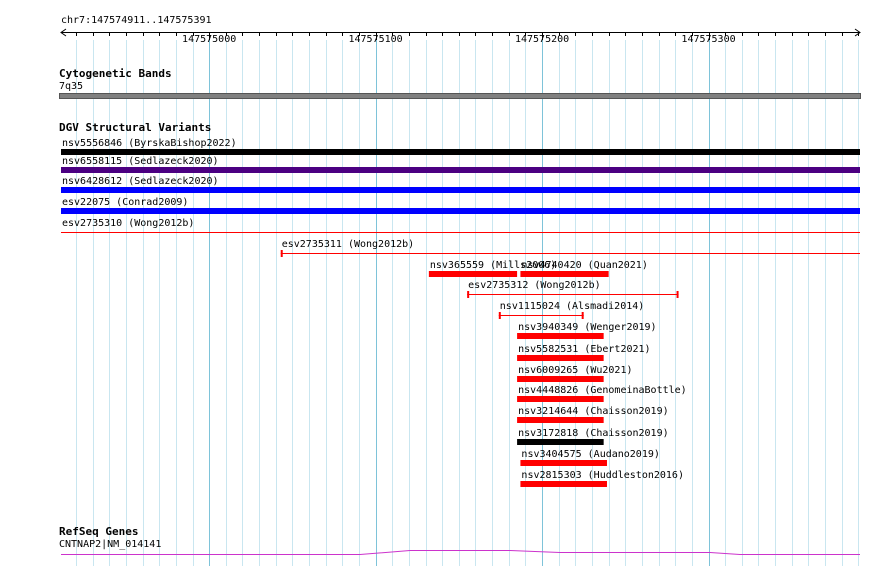 The image size is (890, 566). Describe the element at coordinates (572, 306) in the screenshot. I see `variant-label: nsv1115024 (Alsmadi2014)` at that location.